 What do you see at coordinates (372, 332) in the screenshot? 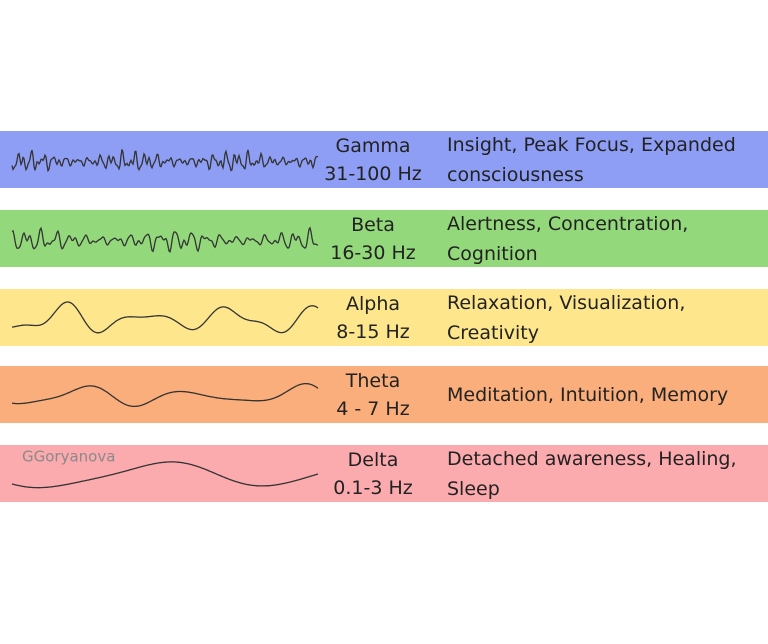
I see `frequency: 8-15 Hz` at bounding box center [372, 332].